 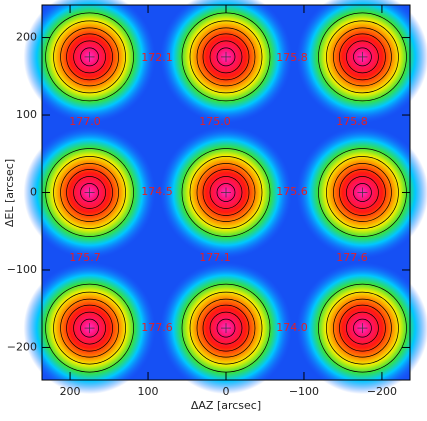 What do you see at coordinates (70, 391) in the screenshot?
I see `x-tick-label: 200` at bounding box center [70, 391].